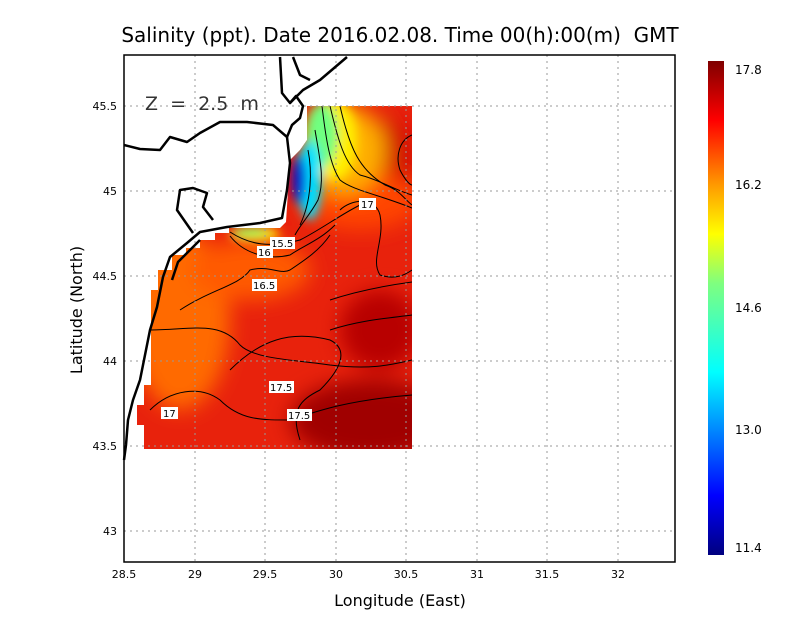  What do you see at coordinates (110, 191) in the screenshot?
I see `y-tick-label: 45` at bounding box center [110, 191].